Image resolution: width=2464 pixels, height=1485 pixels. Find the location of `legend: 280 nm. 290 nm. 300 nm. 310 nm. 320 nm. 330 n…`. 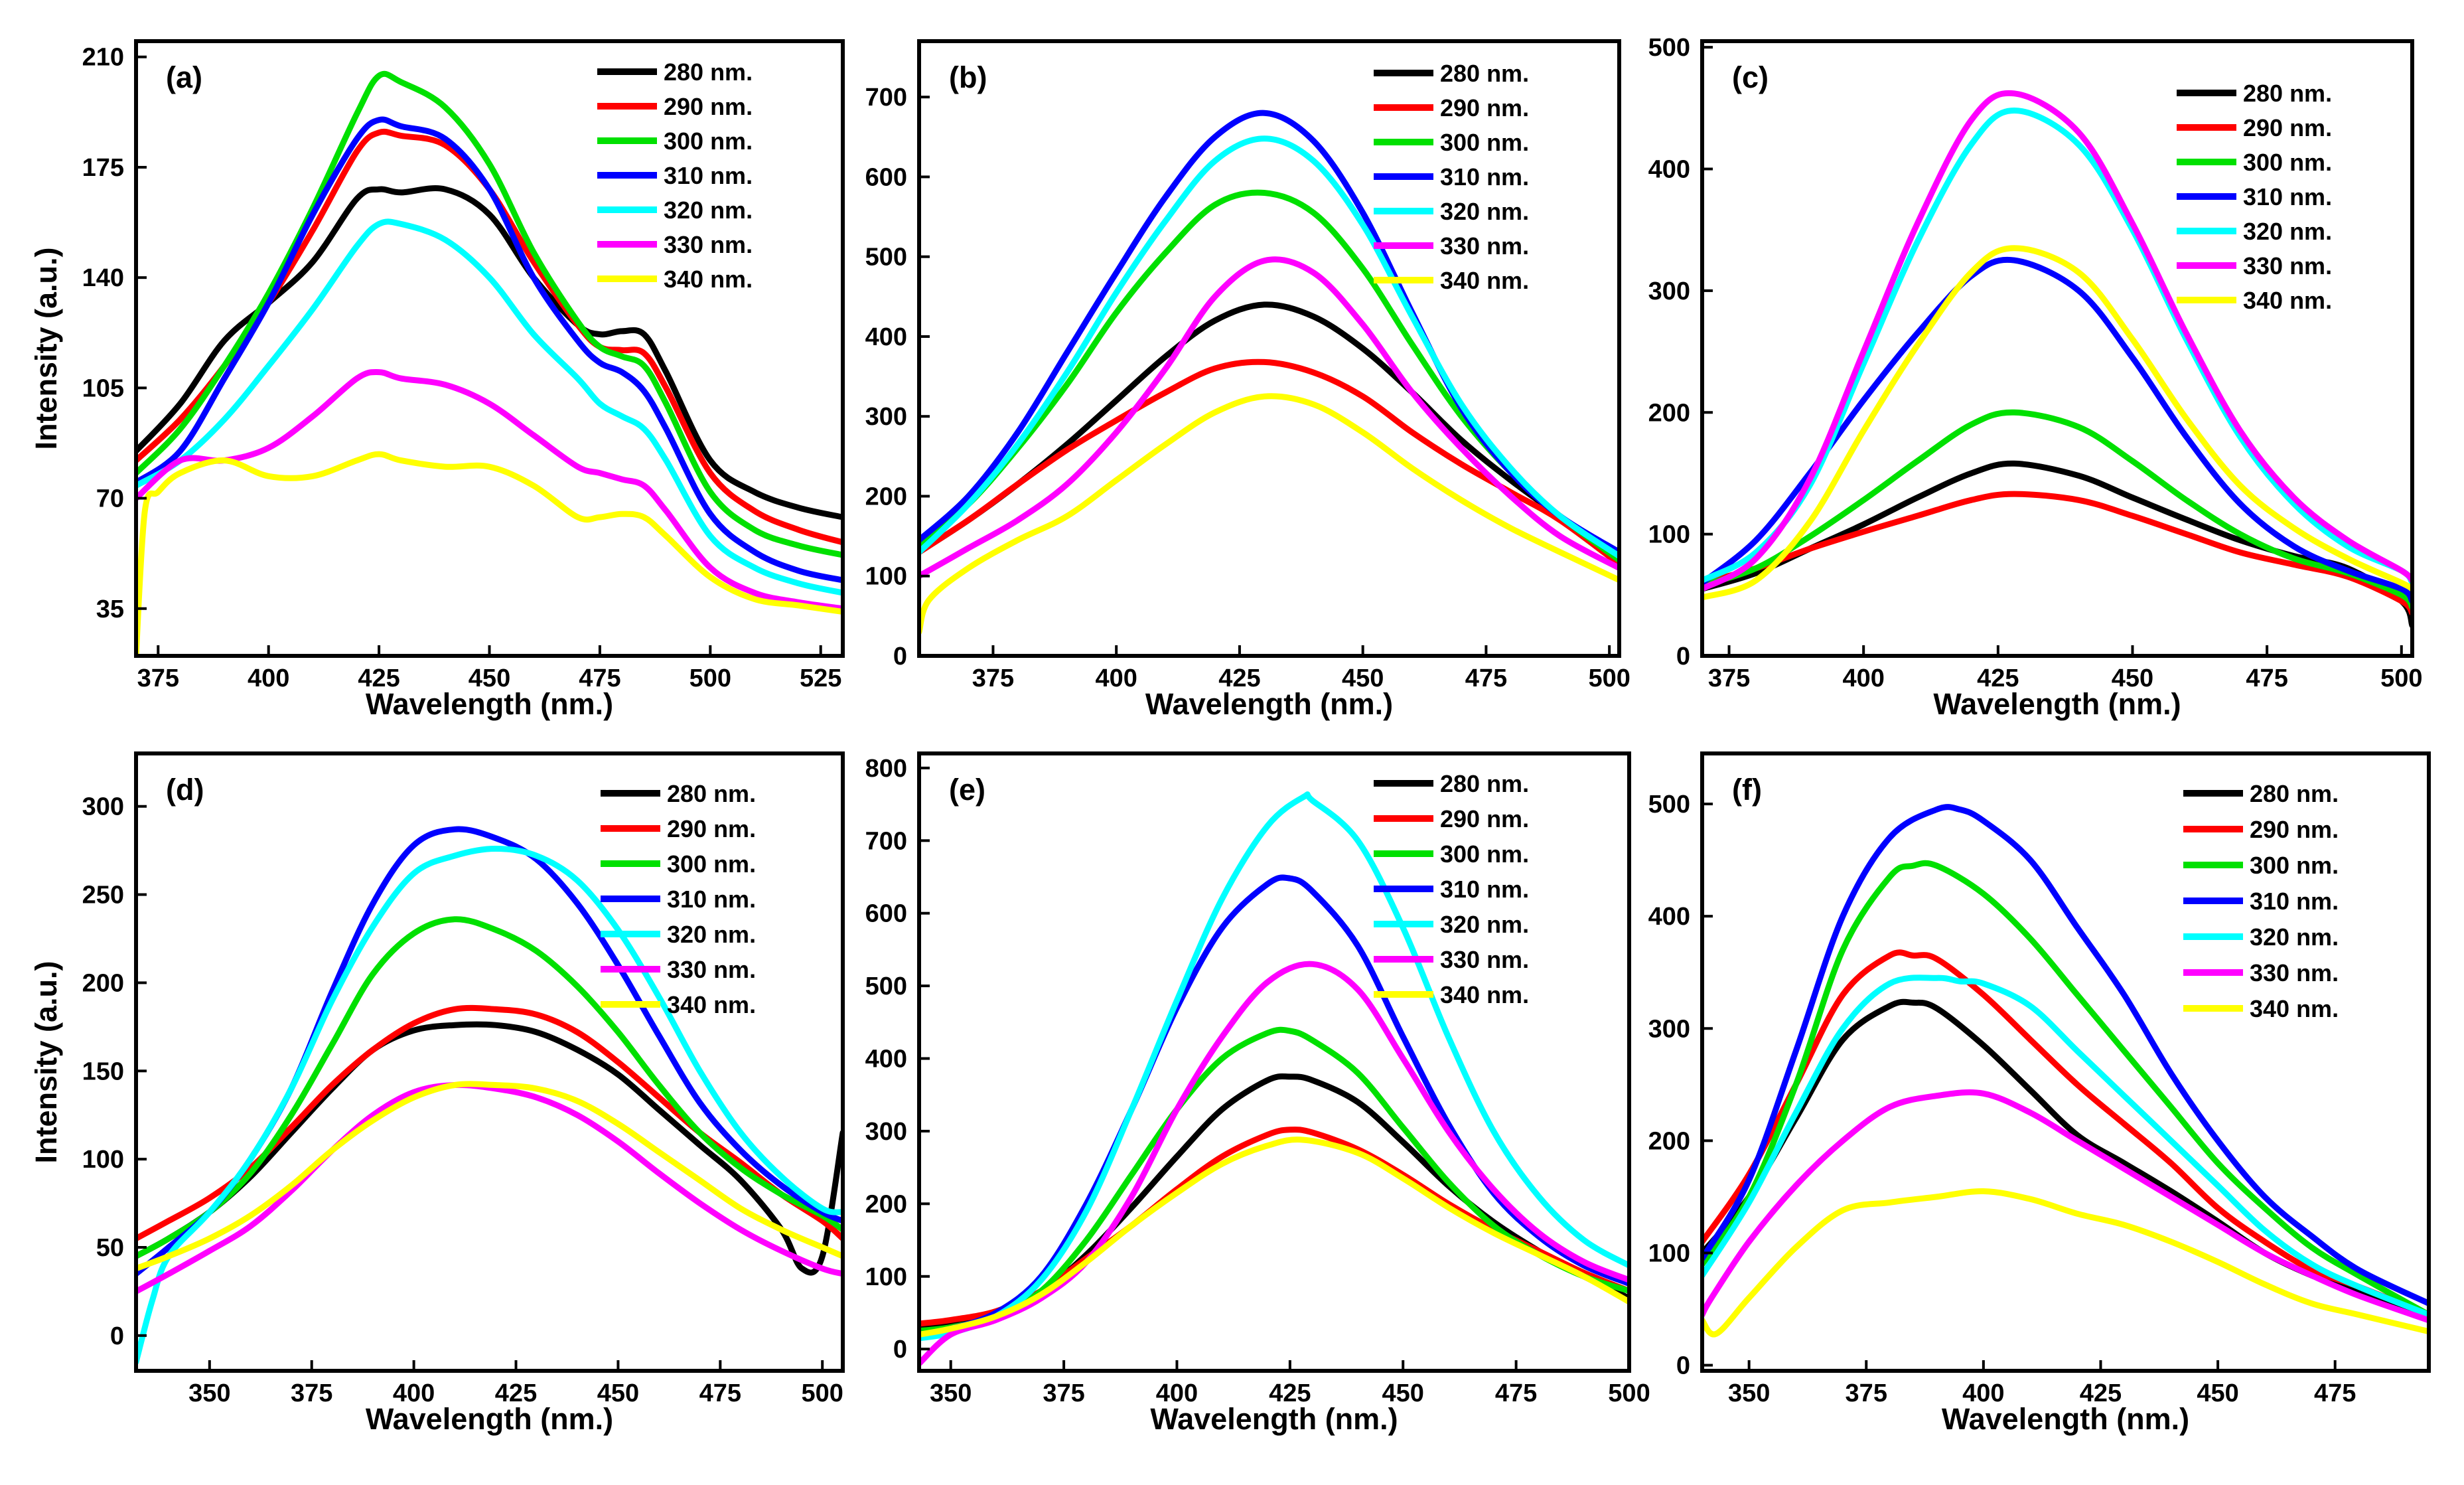

legend: 280 nm. 290 nm. 300 nm. 310 nm. 320 nm. 330 n… is located at coordinates (2261, 901).